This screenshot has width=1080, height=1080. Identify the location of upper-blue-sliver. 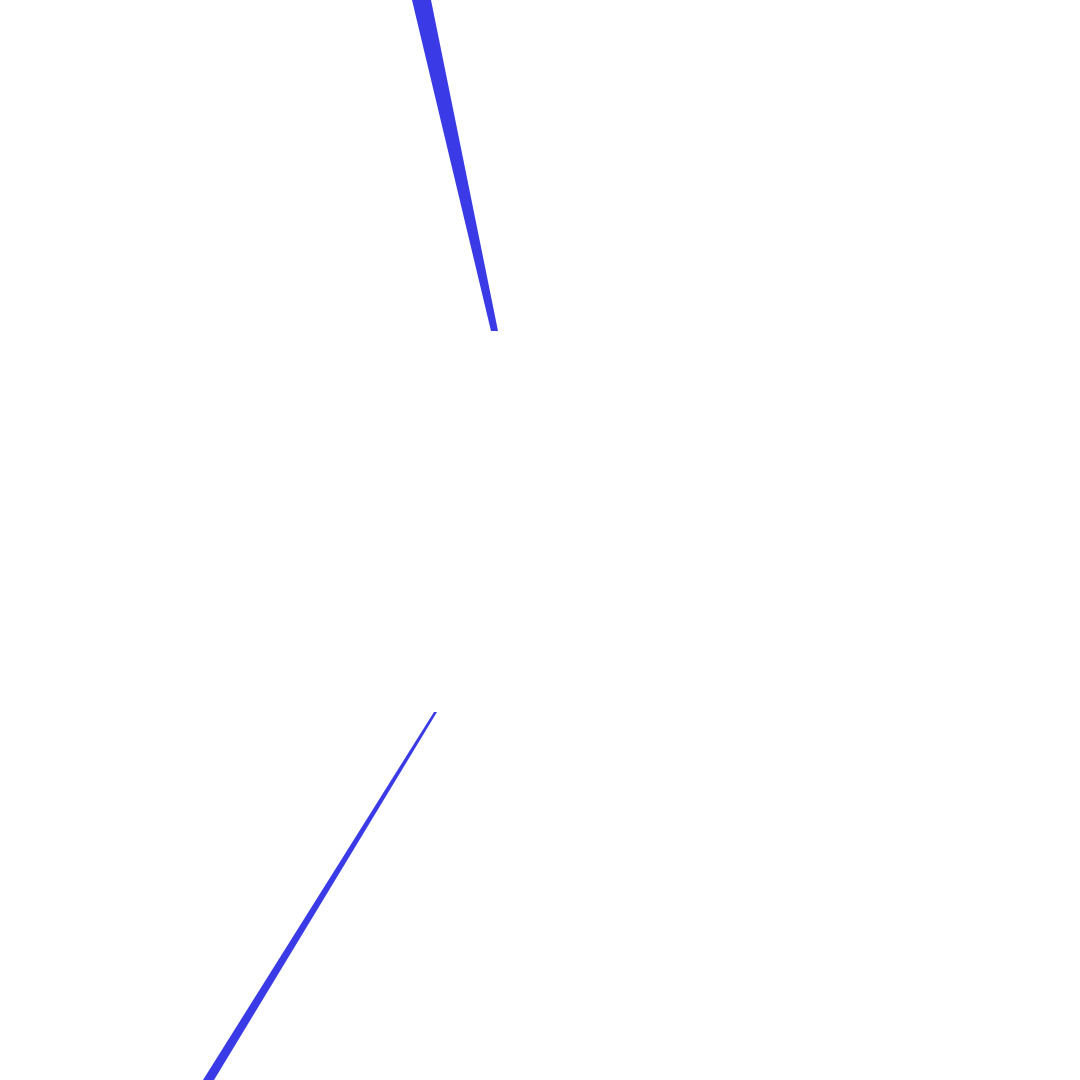
(455, 165).